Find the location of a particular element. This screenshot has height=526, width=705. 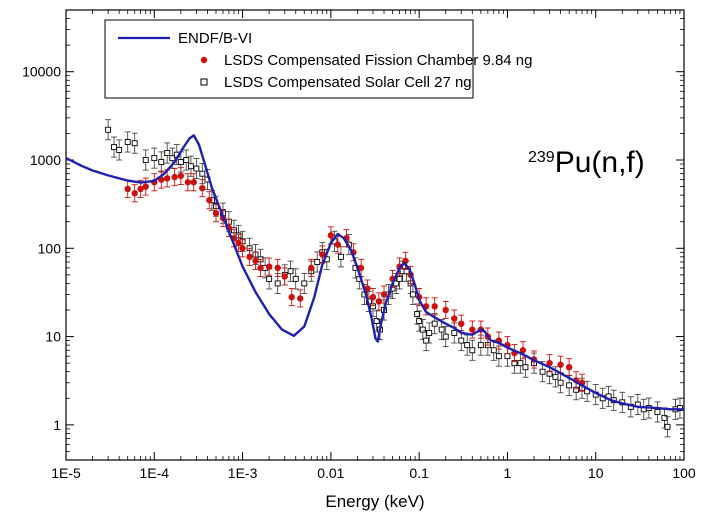

x-tick-label: 0.01 is located at coordinates (330, 473).